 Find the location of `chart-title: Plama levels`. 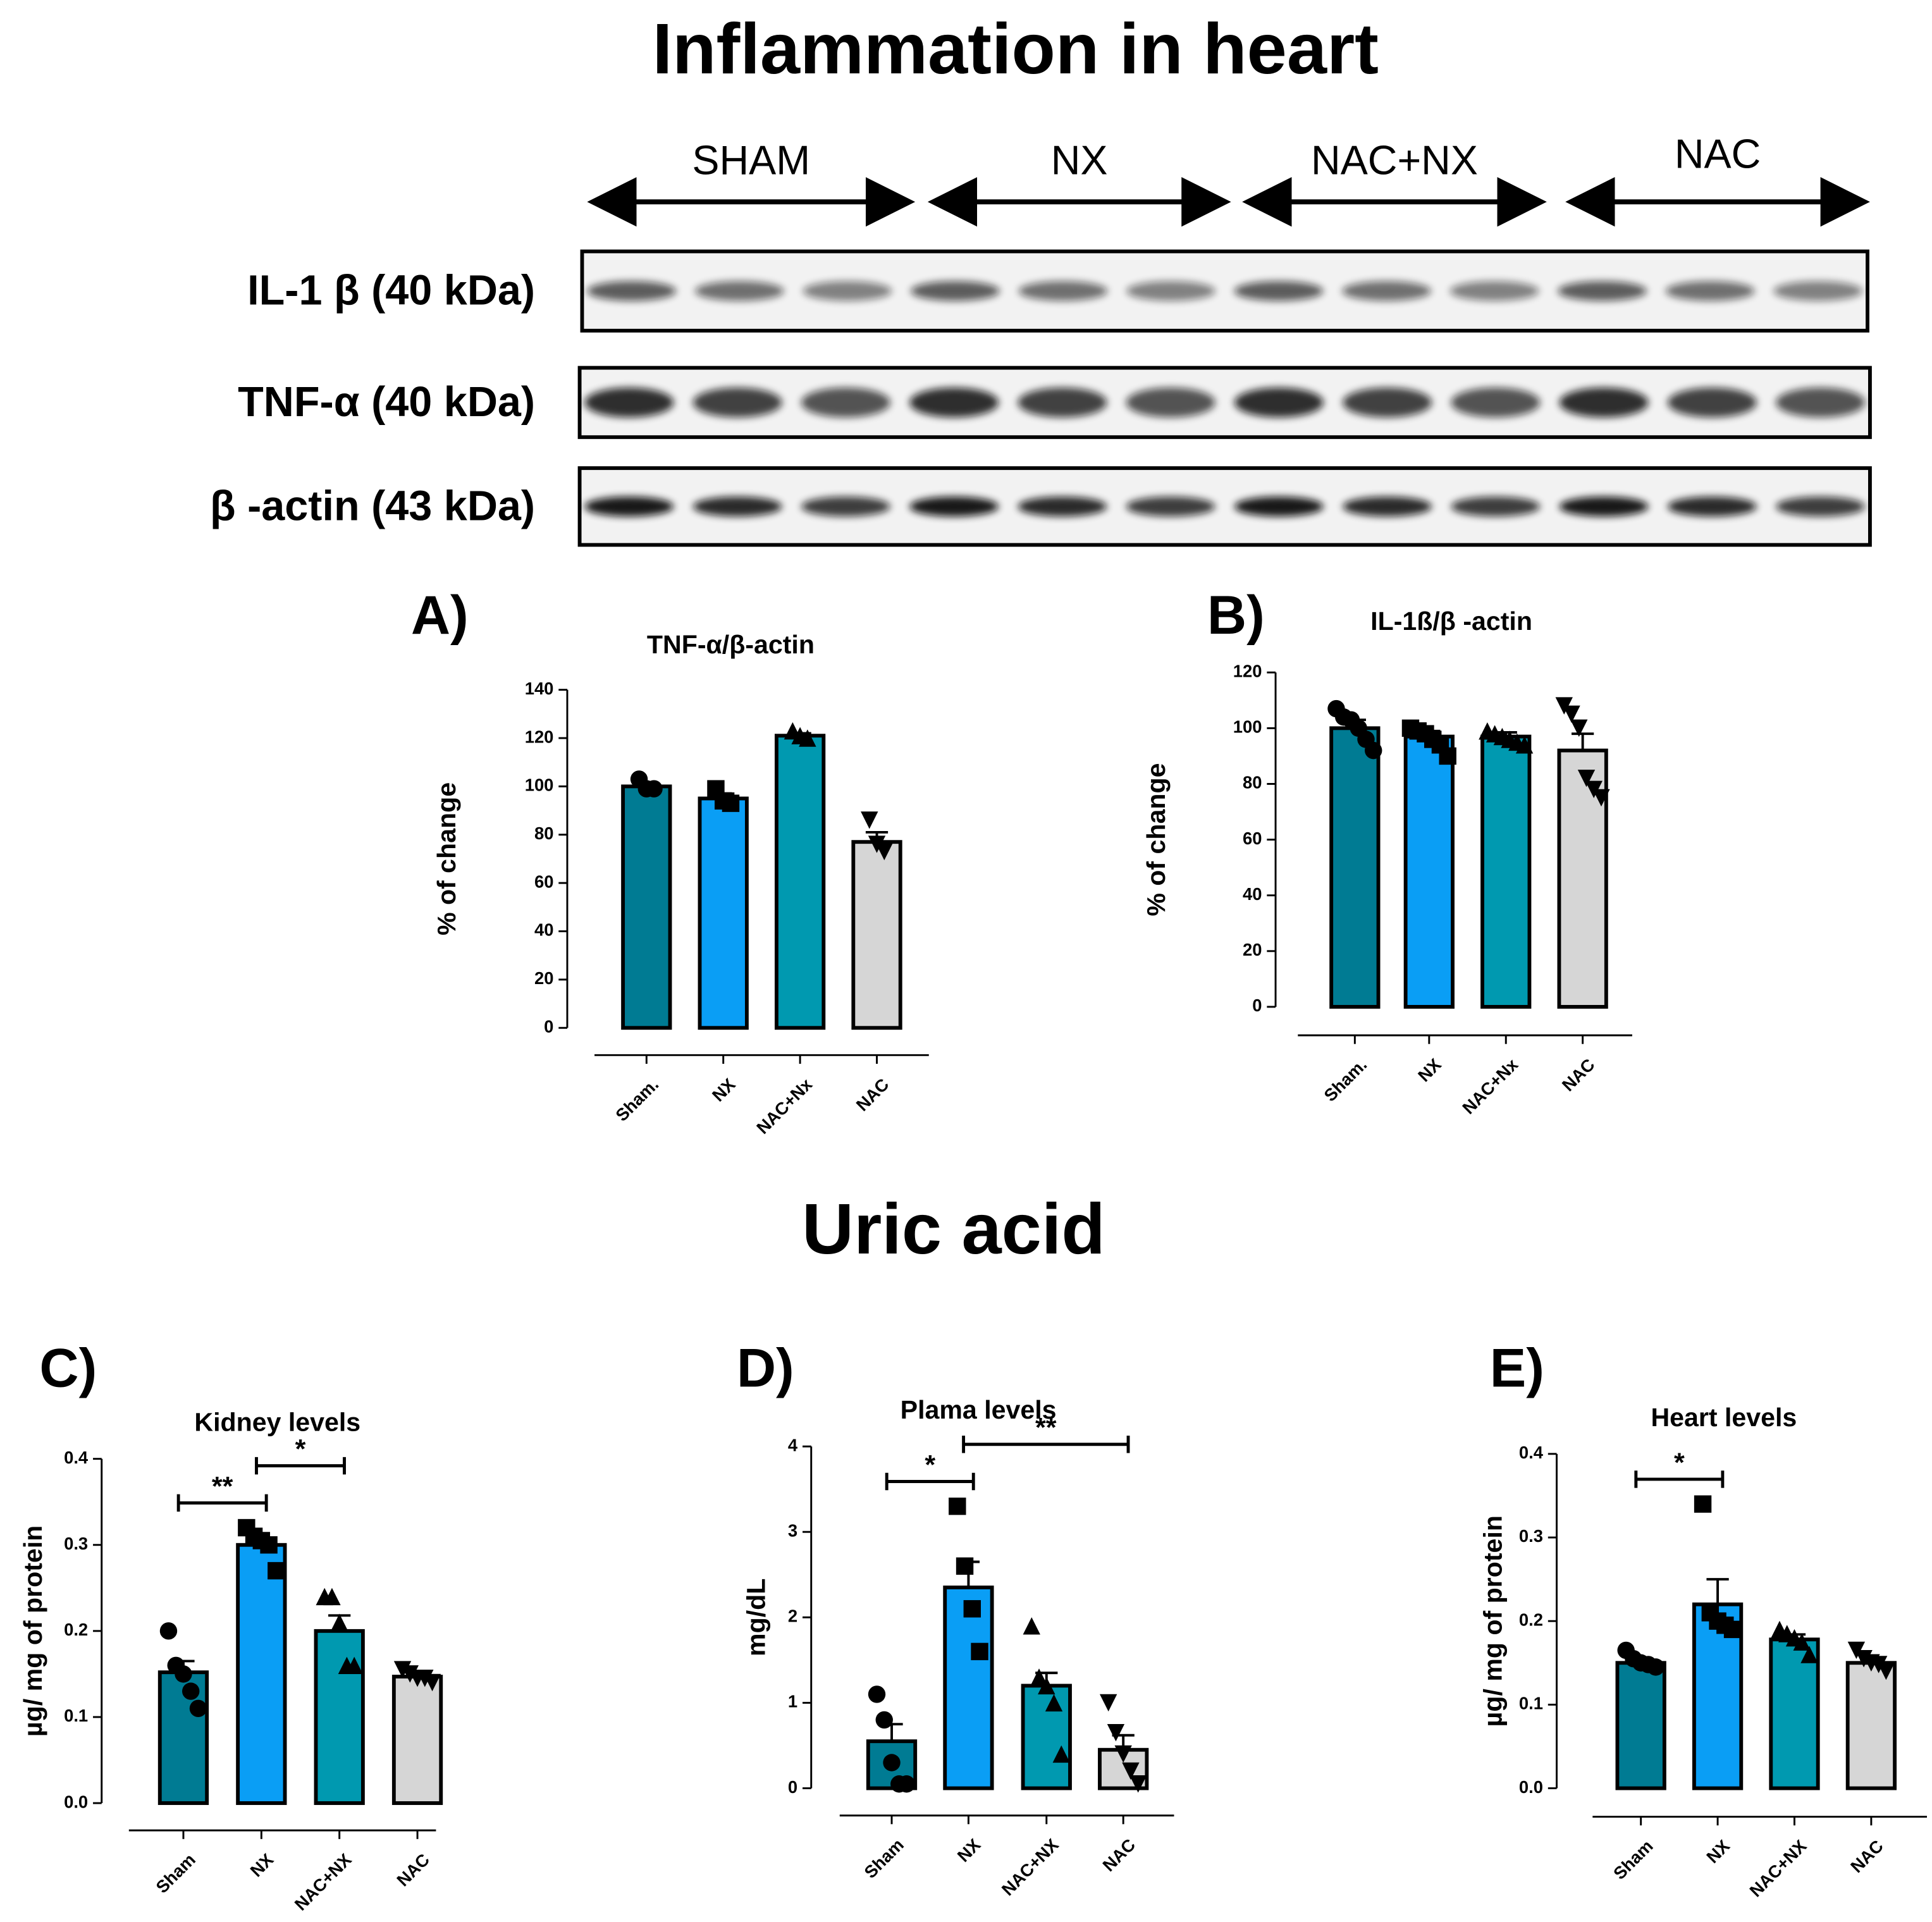

chart-title: Plama levels is located at coordinates (979, 1409).